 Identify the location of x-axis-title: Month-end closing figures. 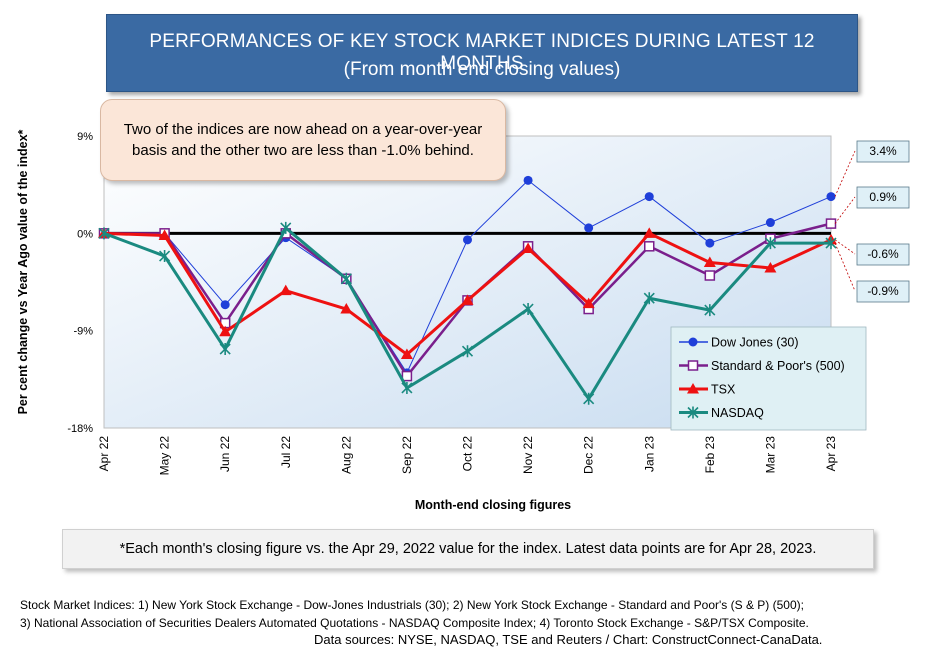
(493, 505).